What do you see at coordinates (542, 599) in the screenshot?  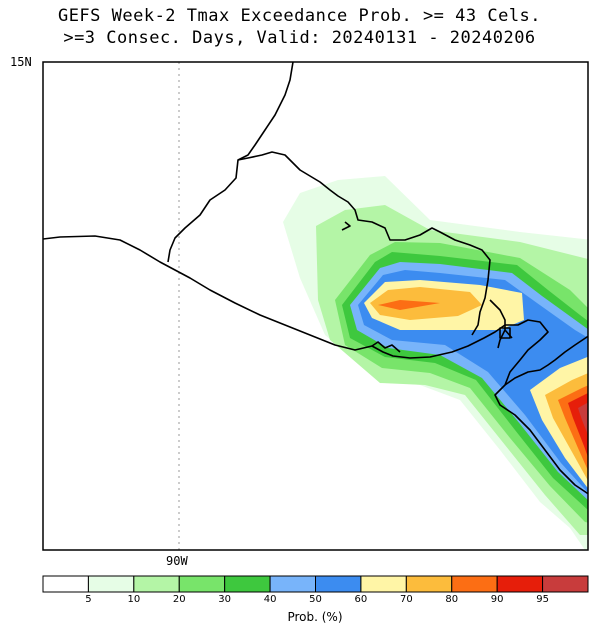 I see `colorbar-tick-label: 95` at bounding box center [542, 599].